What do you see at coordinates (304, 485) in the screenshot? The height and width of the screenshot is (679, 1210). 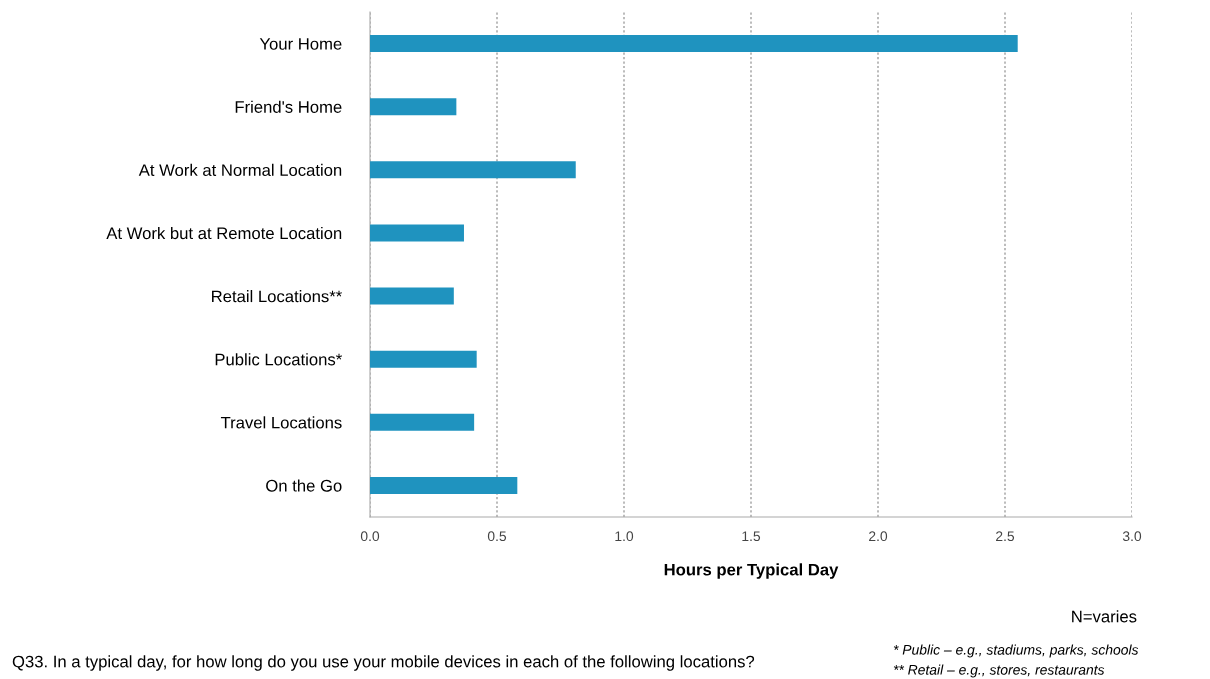 I see `y-tick-label: On the Go` at bounding box center [304, 485].